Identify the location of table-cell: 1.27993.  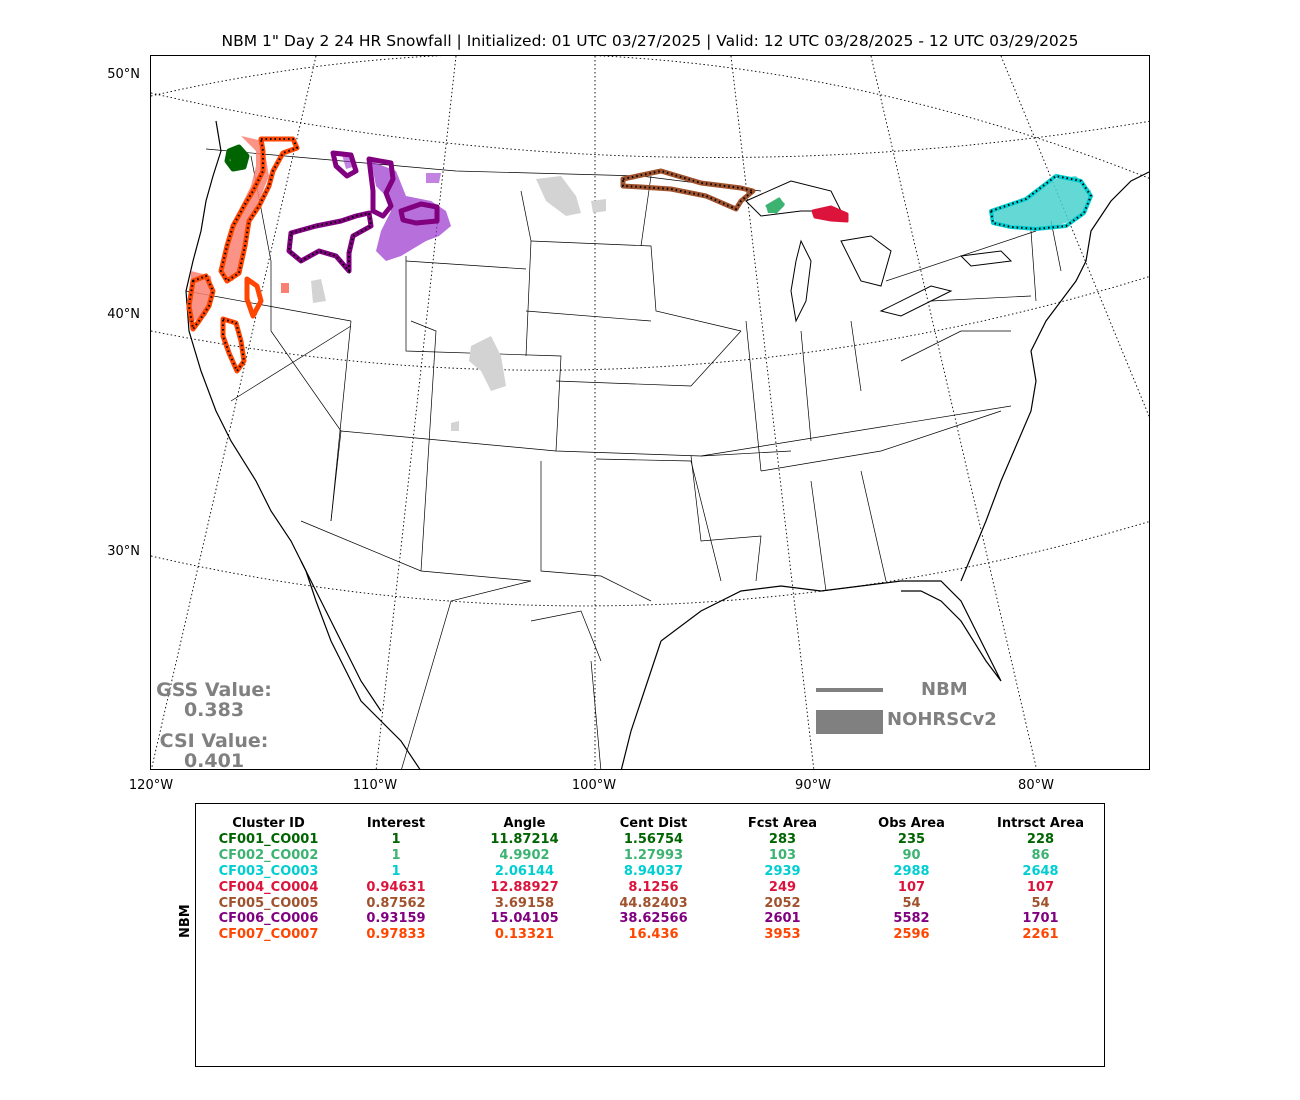
(653, 856).